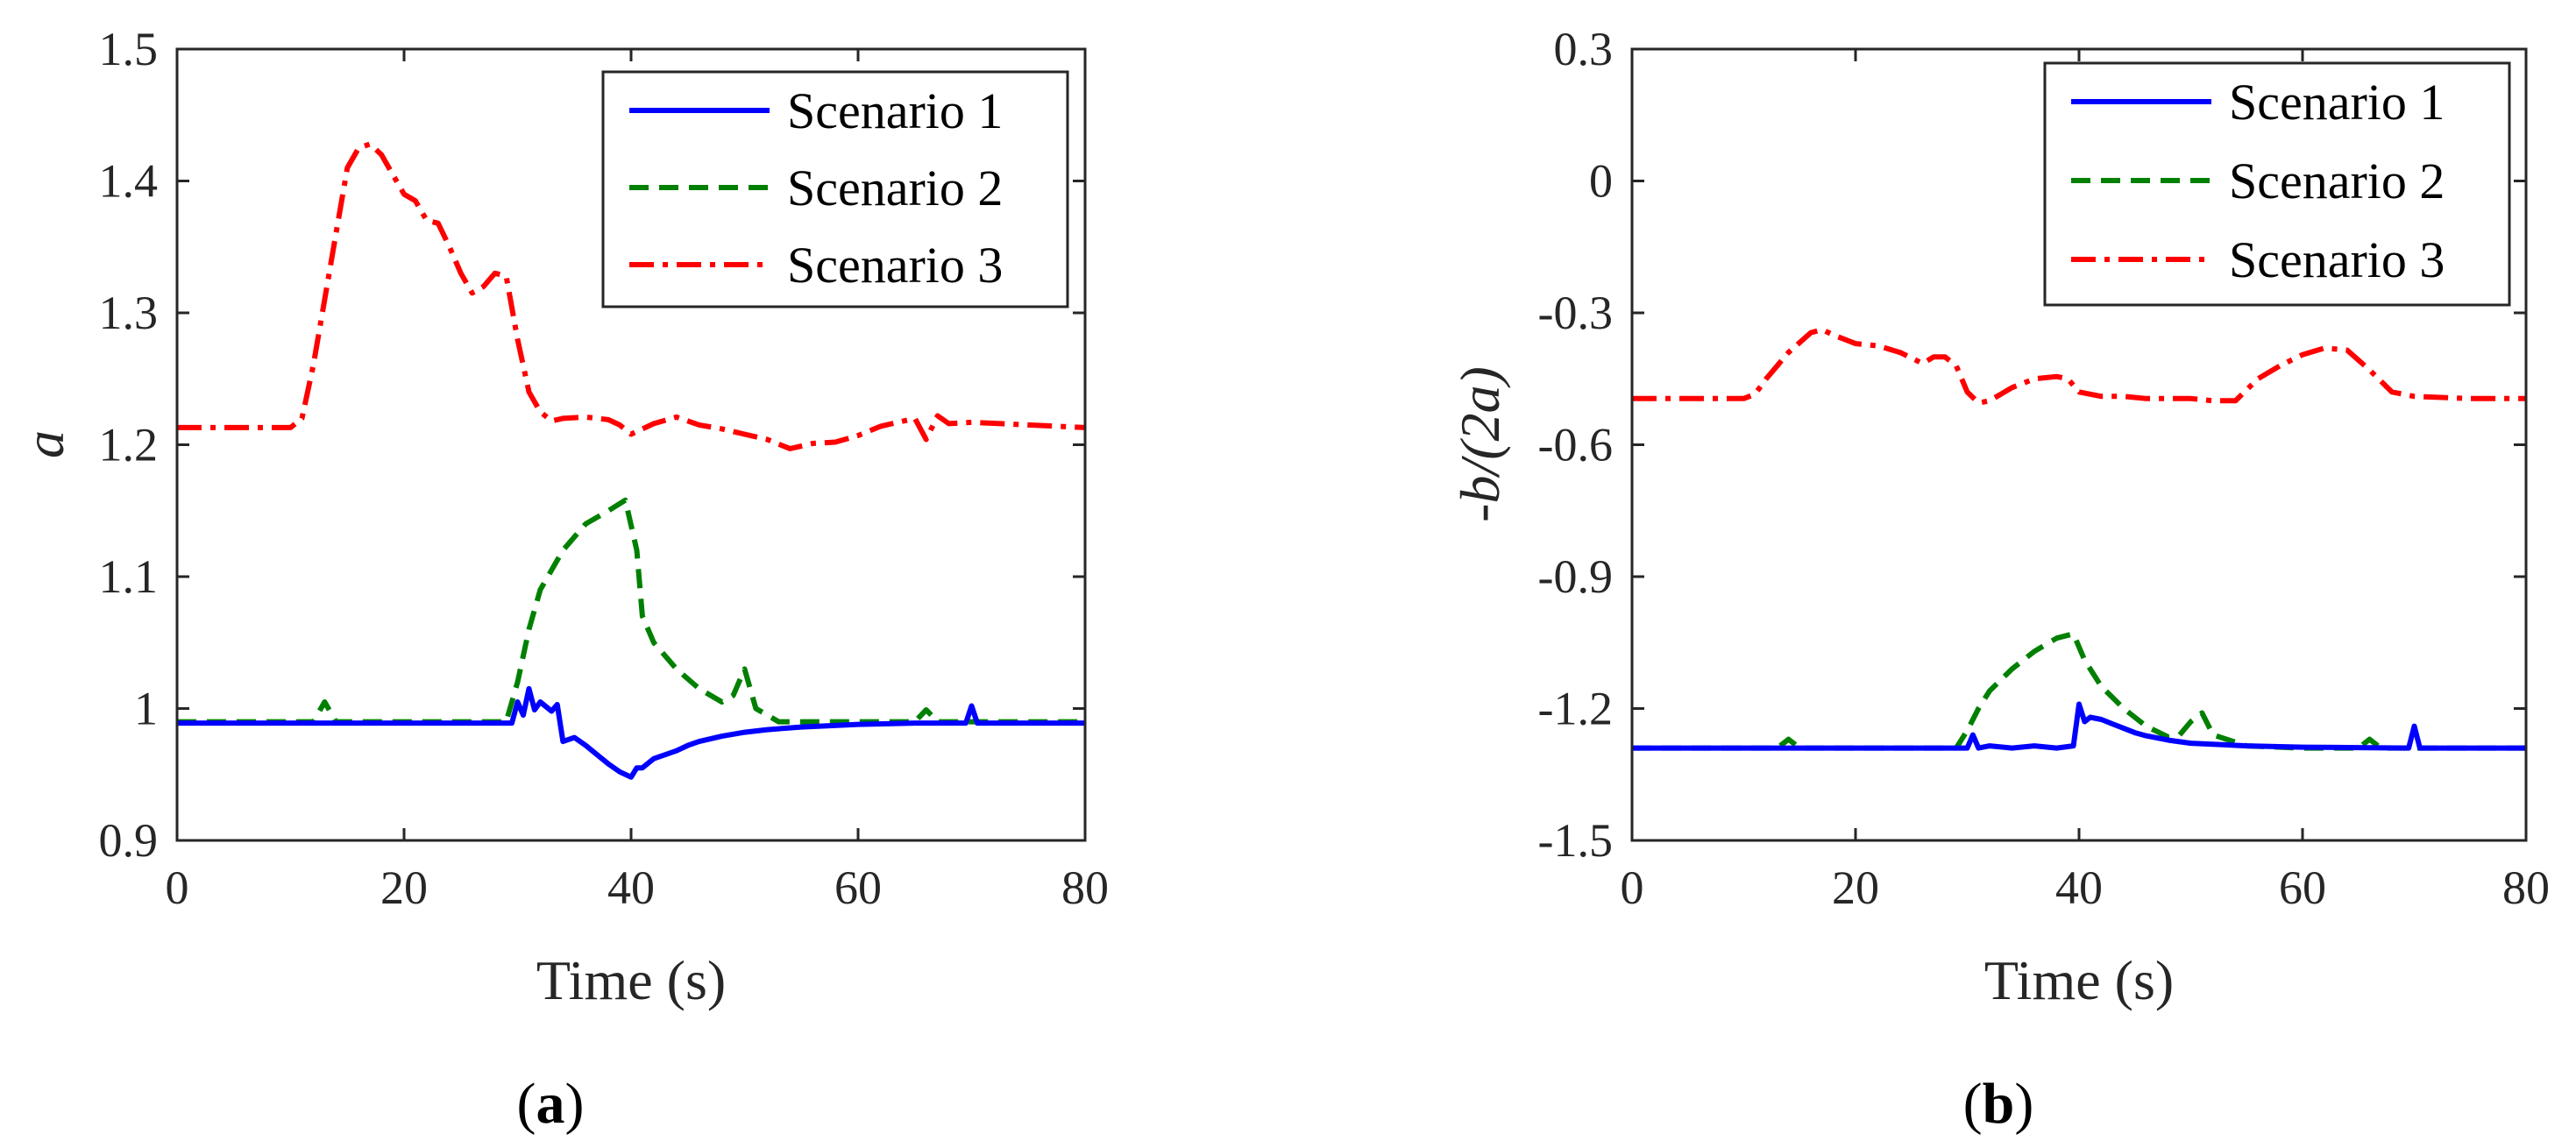 The image size is (2576, 1141). I want to click on y-tick-label: 1, so click(146, 709).